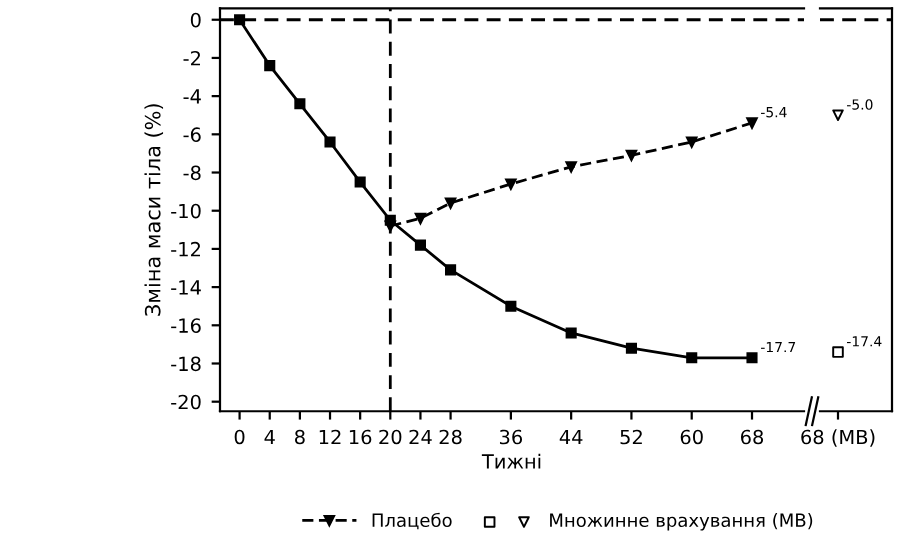 The height and width of the screenshot is (552, 900). Describe the element at coordinates (185, 249) in the screenshot. I see `y-tick-label: -12` at that location.